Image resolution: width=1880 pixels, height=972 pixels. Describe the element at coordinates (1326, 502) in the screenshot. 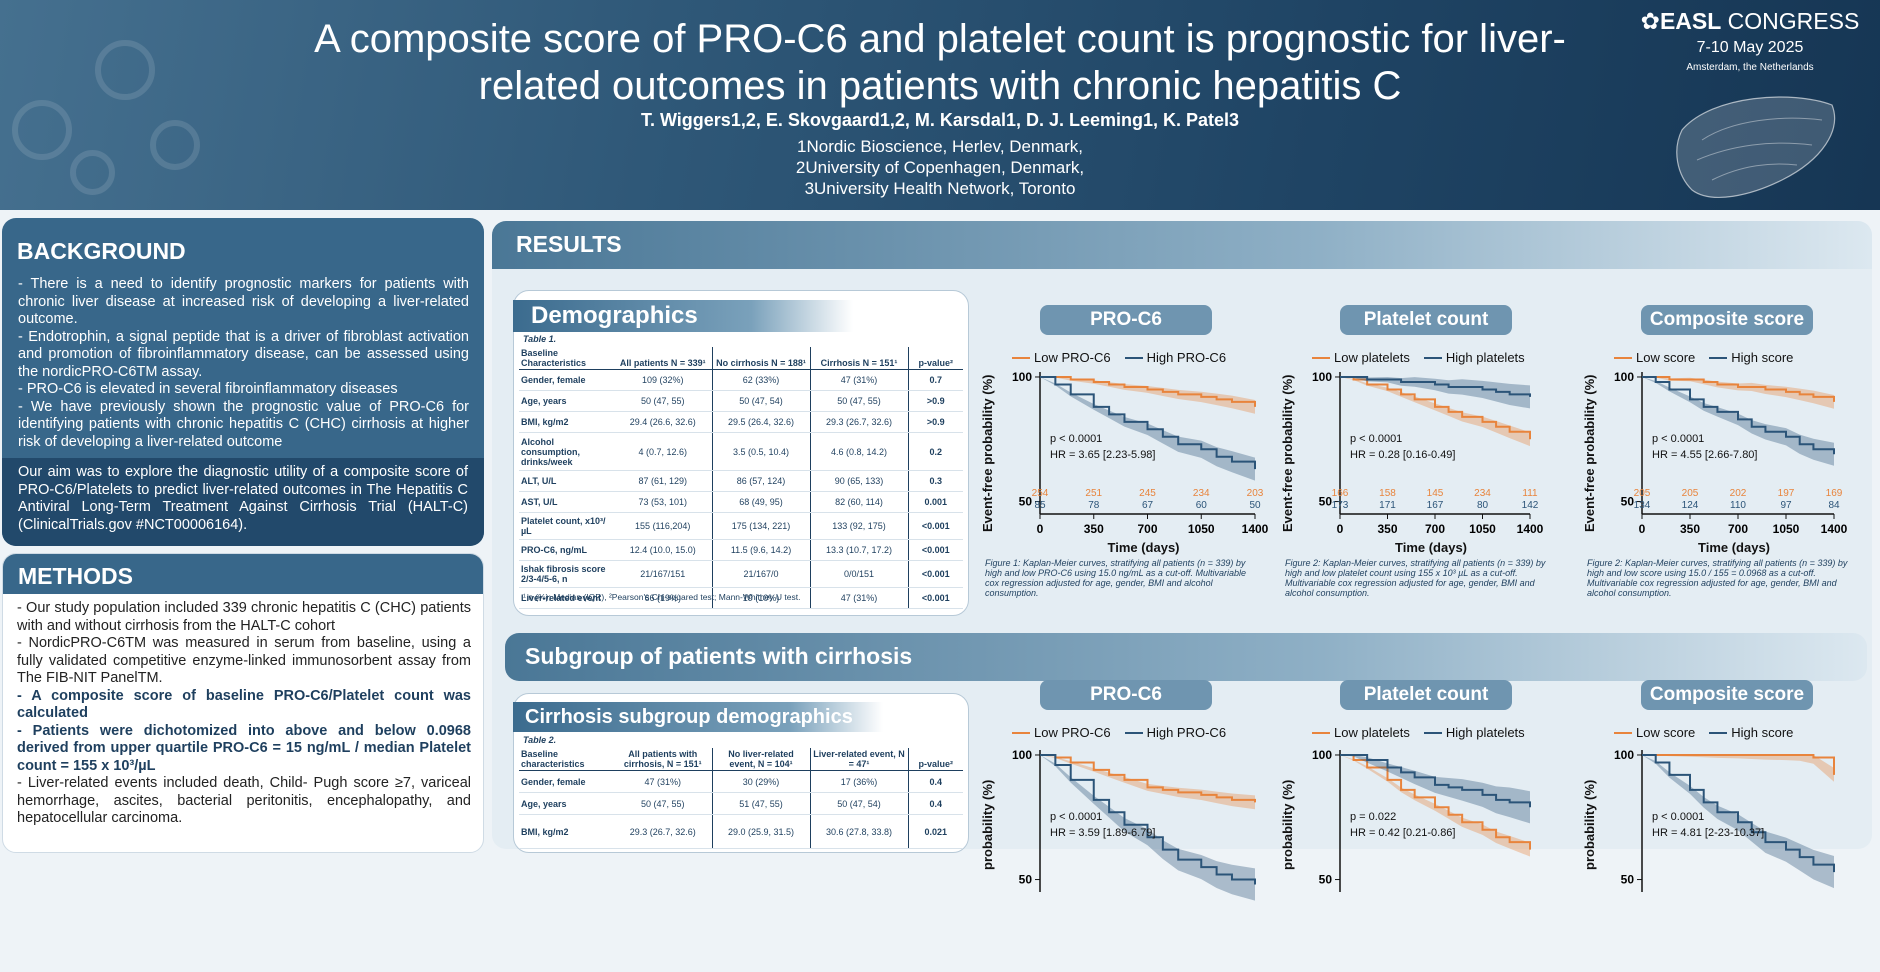

I see `y-tick-label: 50` at that location.